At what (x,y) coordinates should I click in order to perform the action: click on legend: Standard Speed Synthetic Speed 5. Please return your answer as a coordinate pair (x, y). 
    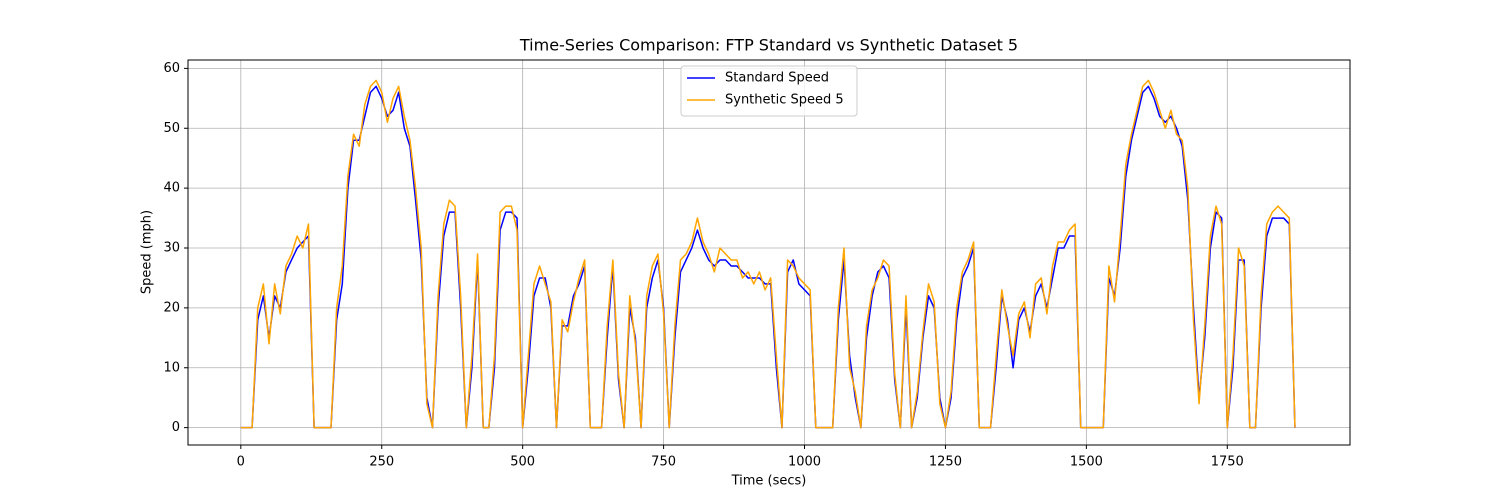
    Looking at the image, I should click on (769, 91).